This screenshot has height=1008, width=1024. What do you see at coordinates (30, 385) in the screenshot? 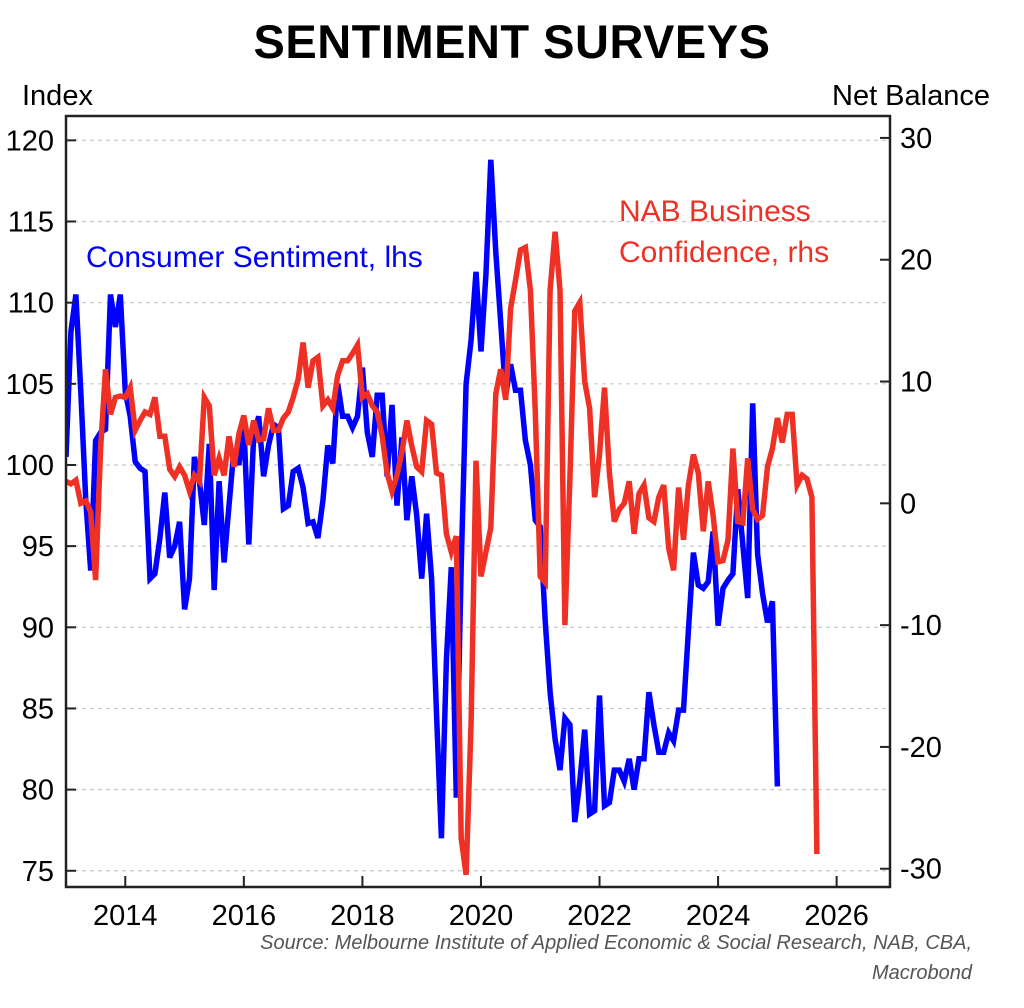
I see `lhs-tick-label: 105` at bounding box center [30, 385].